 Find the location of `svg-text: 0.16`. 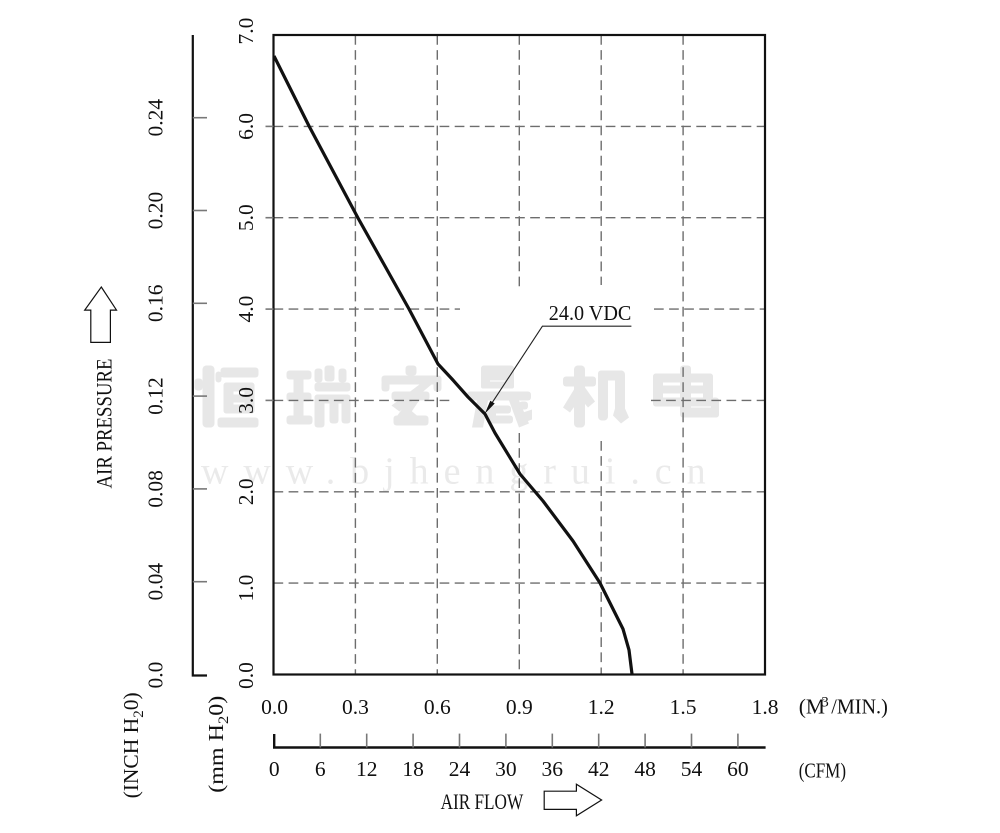

svg-text: 0.16 is located at coordinates (156, 303).